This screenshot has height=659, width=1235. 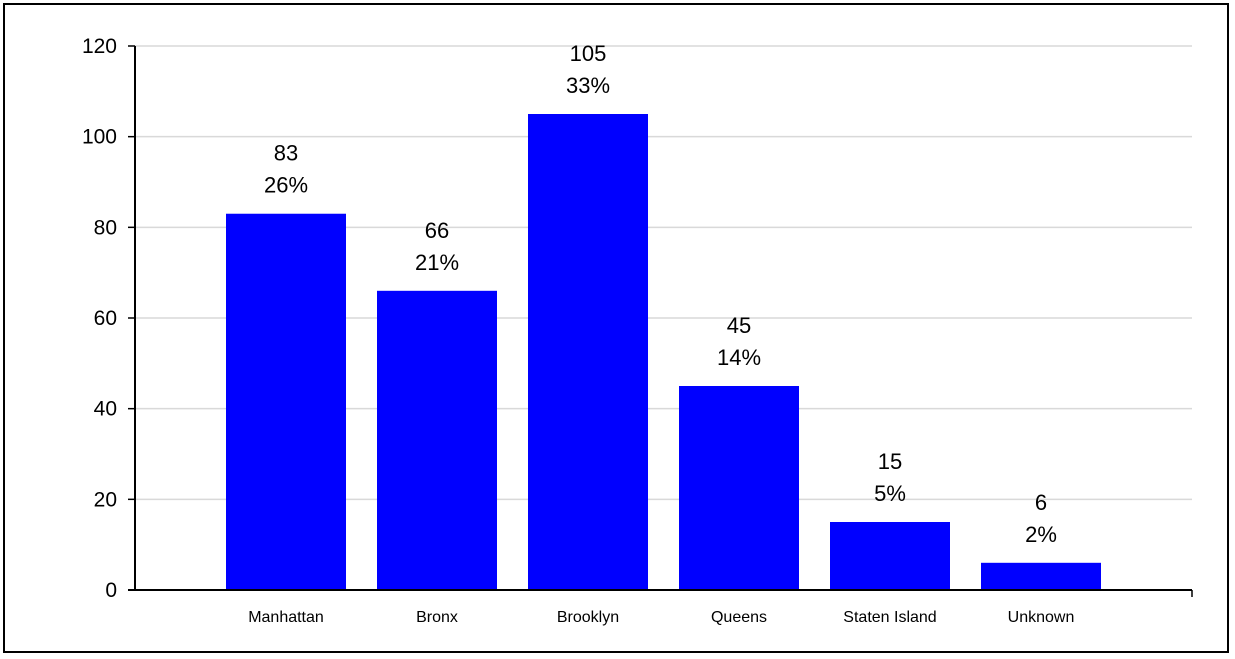 I want to click on x-tick-label: Bronx, so click(x=437, y=617).